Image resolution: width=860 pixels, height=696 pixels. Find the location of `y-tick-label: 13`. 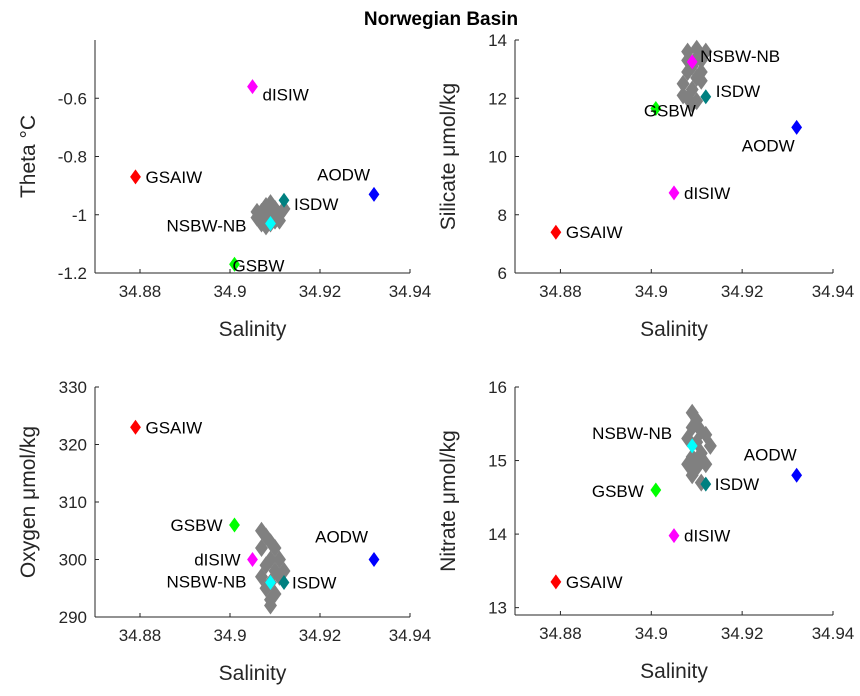

y-tick-label: 13 is located at coordinates (497, 608).